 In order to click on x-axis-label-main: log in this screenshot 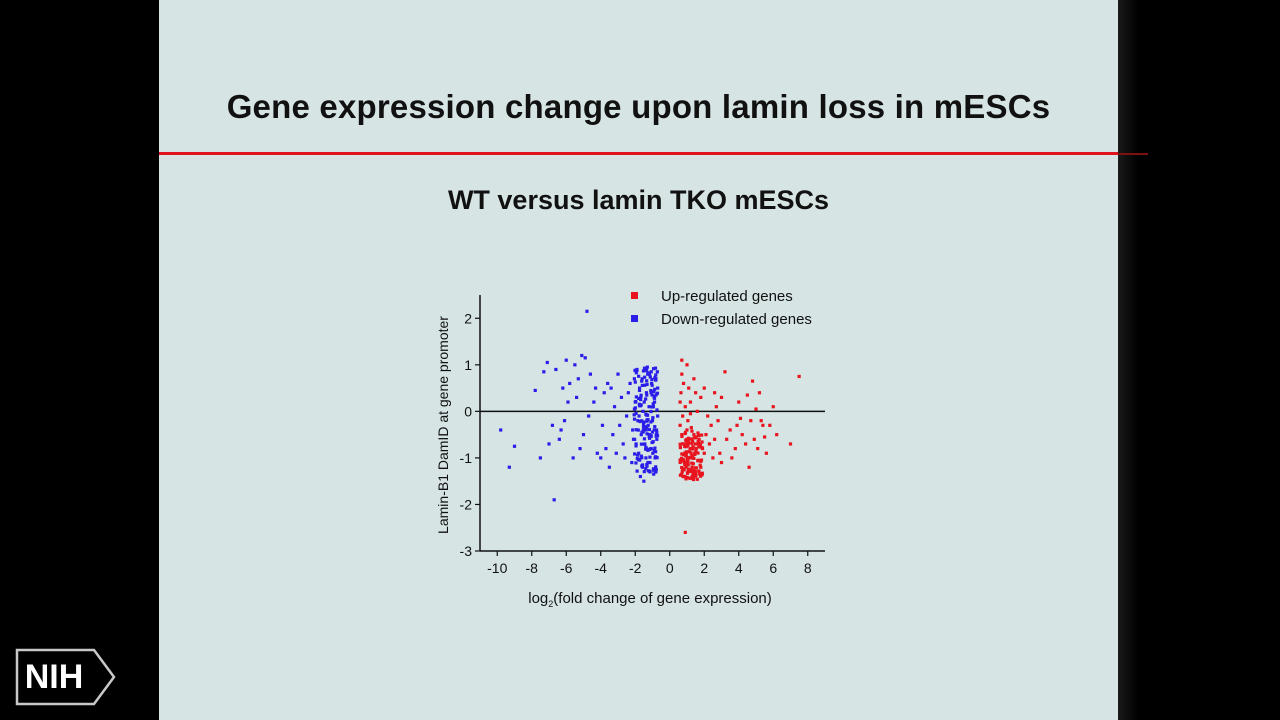, I will do `click(538, 598)`.